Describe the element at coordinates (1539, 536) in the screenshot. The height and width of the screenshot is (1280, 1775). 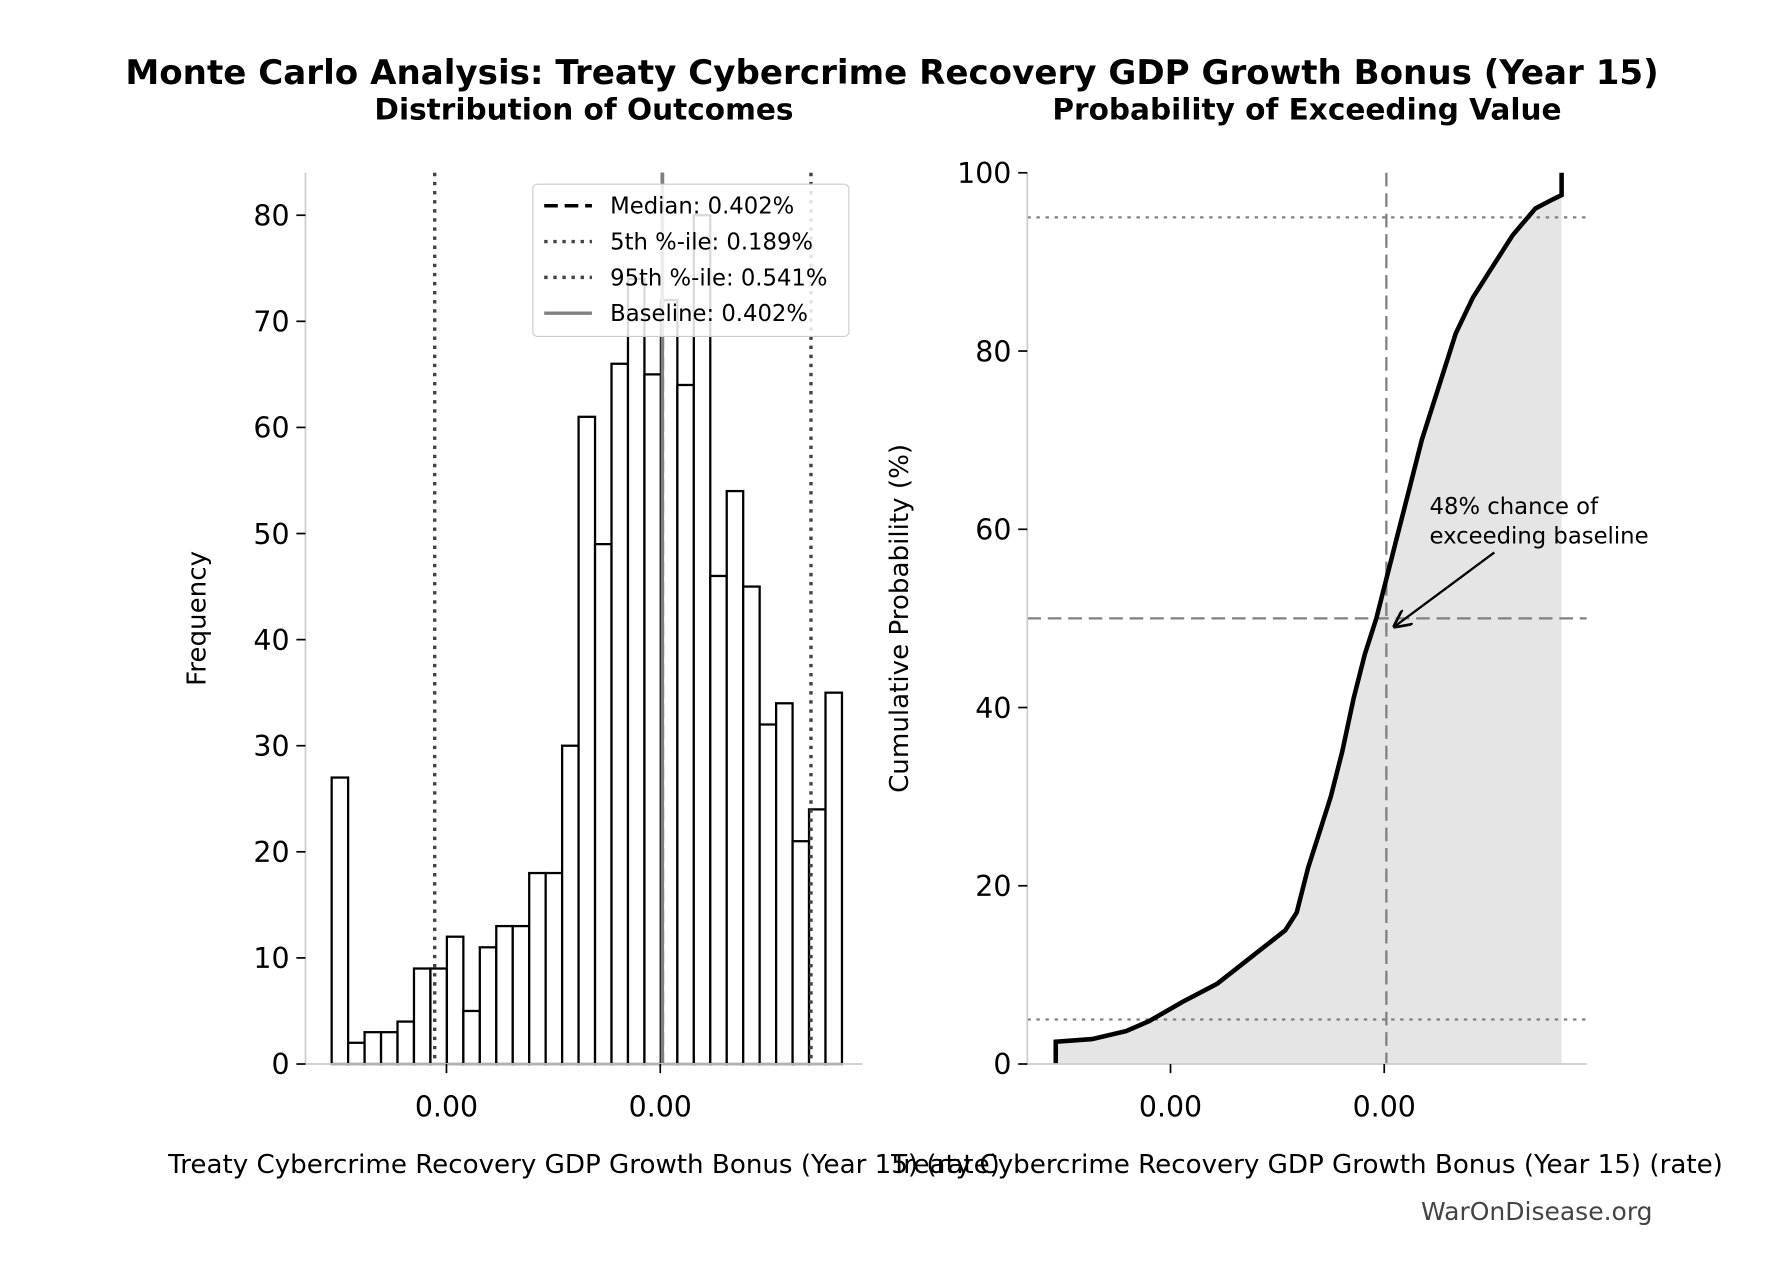
I see `annotation-text: exceeding baseline` at that location.